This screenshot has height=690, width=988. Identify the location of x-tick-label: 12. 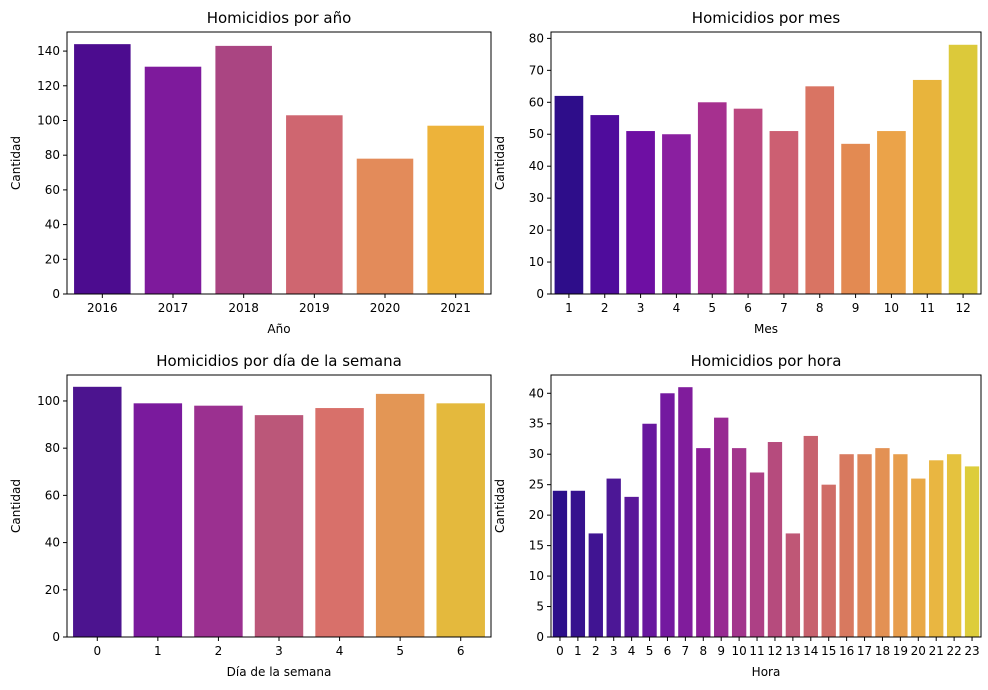
(962, 308).